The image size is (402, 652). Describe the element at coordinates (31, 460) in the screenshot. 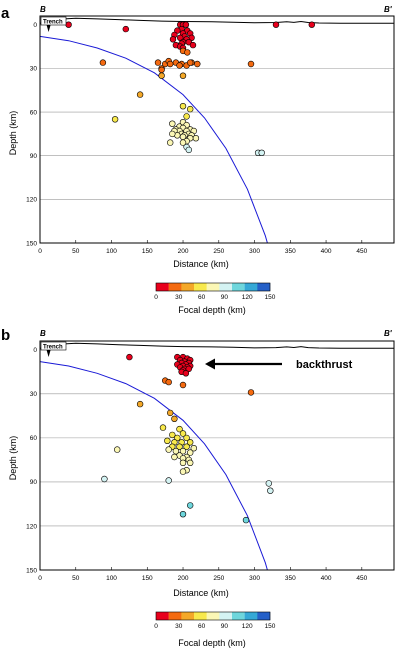

I see `y-tick-labels: 0 30 60 90 120 150` at that location.